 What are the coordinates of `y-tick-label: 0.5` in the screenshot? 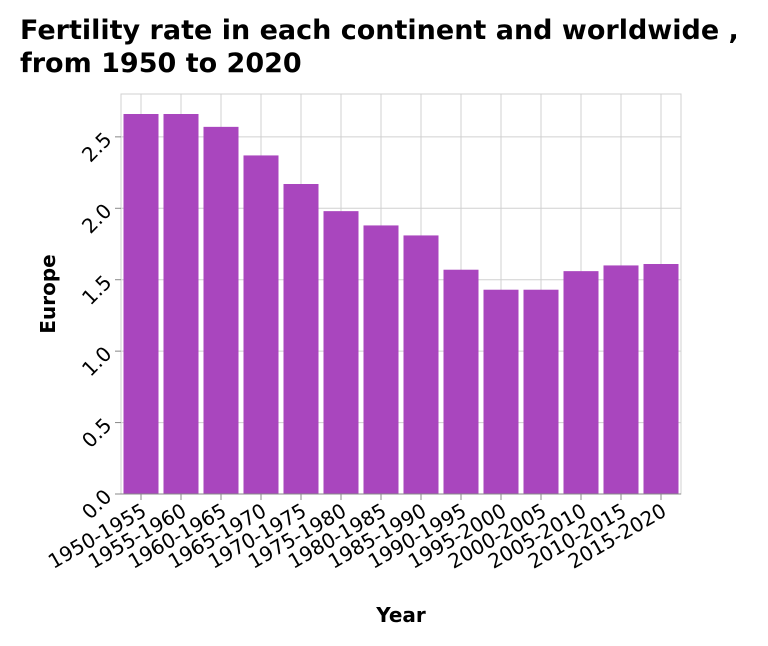 It's located at (96, 432).